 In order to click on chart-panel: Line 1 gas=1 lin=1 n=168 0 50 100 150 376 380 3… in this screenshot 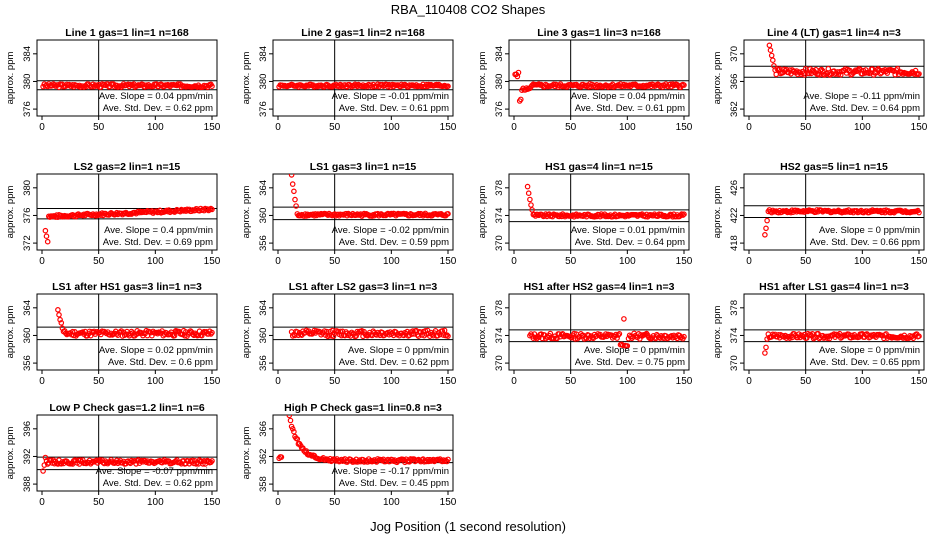, I will do `click(113, 80)`.